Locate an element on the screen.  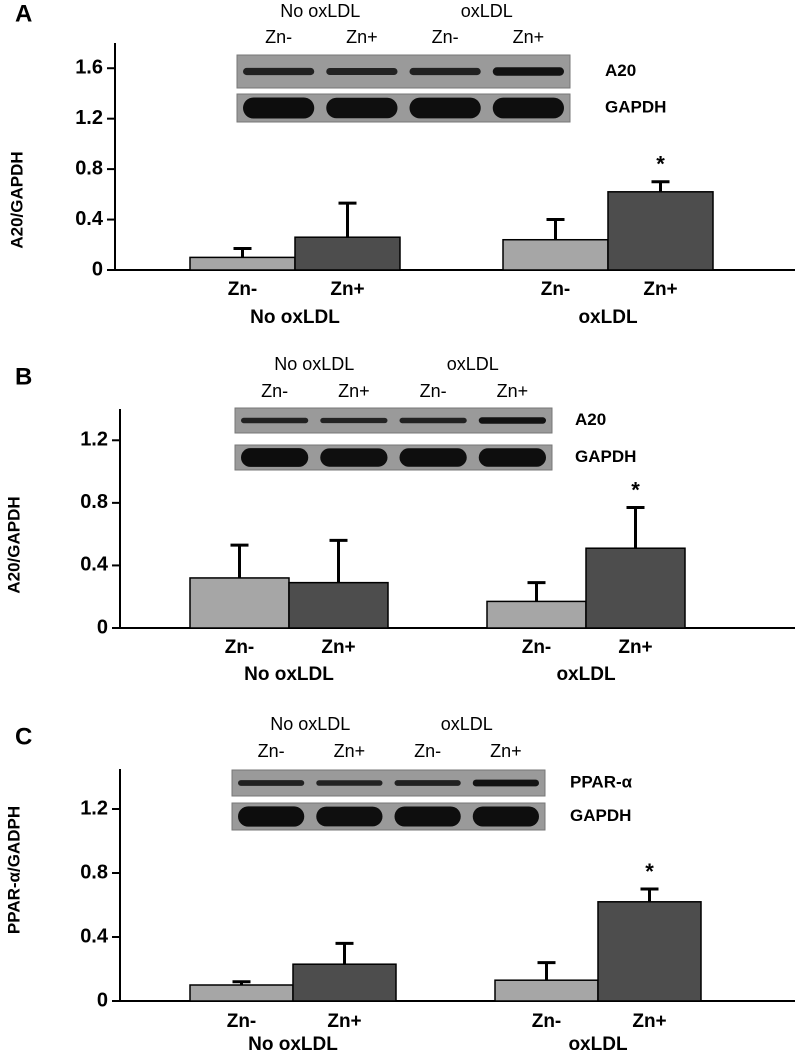
blot-band-label: PPAR-α is located at coordinates (601, 781).